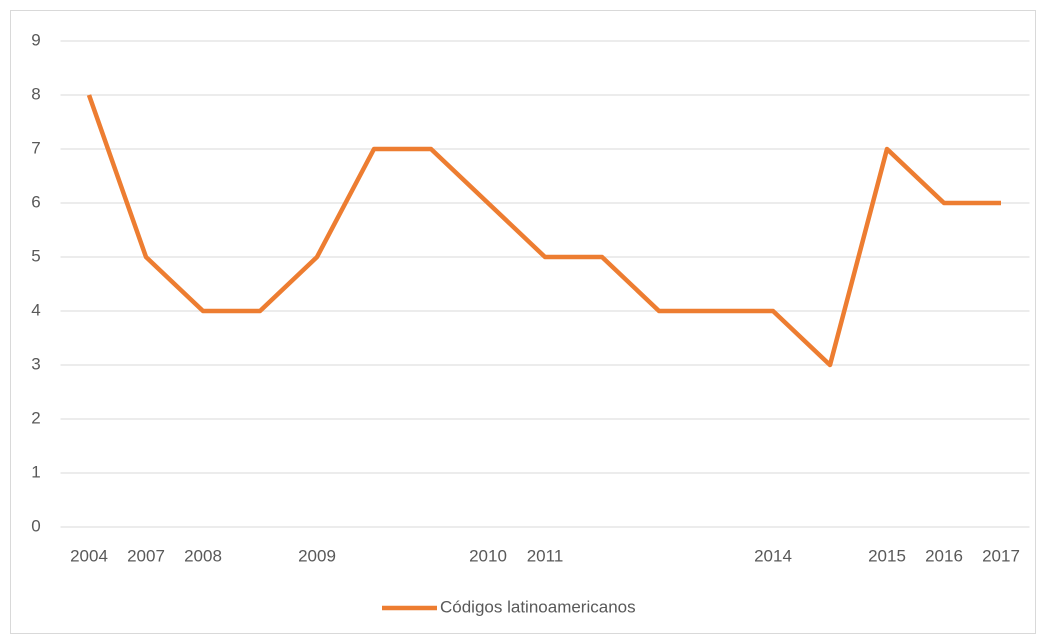 The width and height of the screenshot is (1043, 641). I want to click on x-tick-label: 2007, so click(146, 555).